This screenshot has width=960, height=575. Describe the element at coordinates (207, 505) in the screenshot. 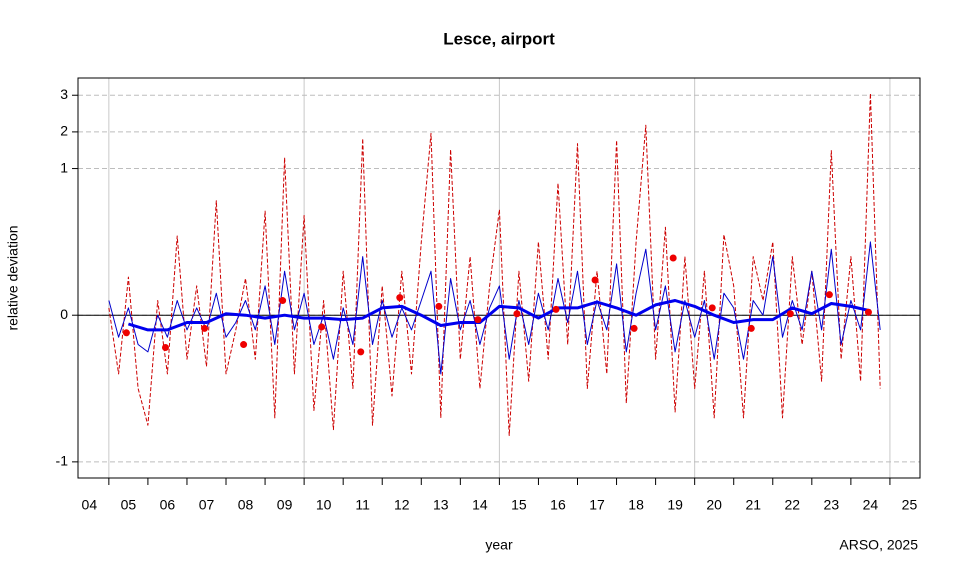

I see `x-tick-label: 07` at that location.